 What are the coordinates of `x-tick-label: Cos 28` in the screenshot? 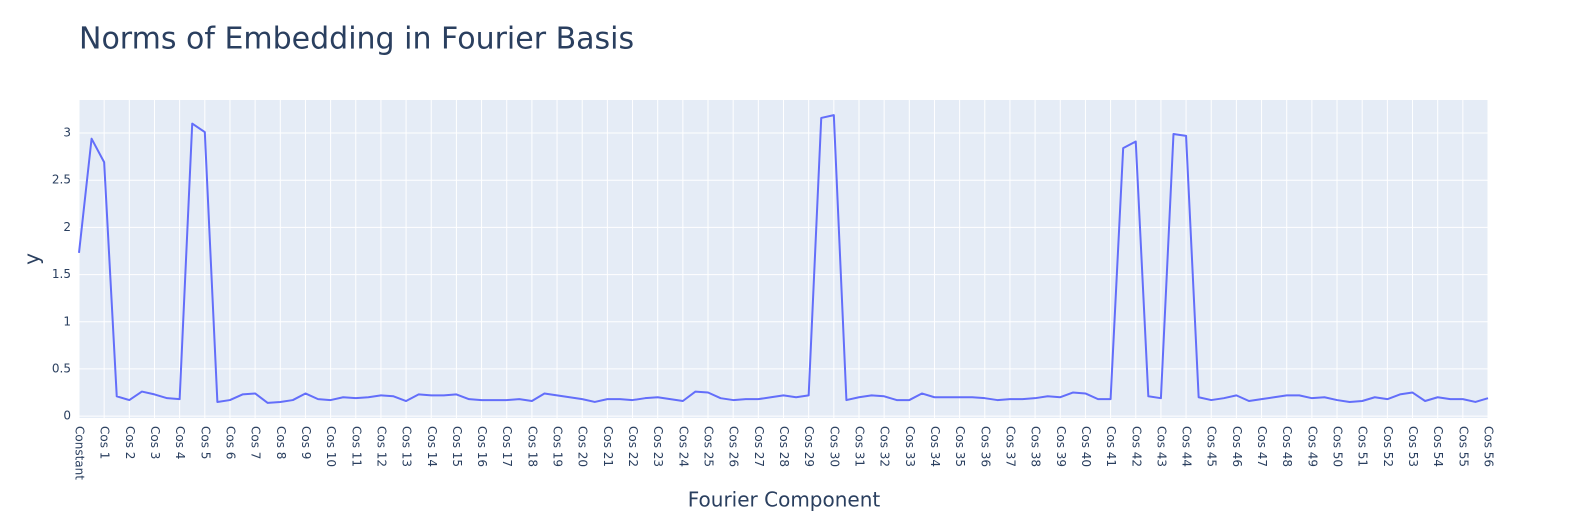 It's located at (784, 446).